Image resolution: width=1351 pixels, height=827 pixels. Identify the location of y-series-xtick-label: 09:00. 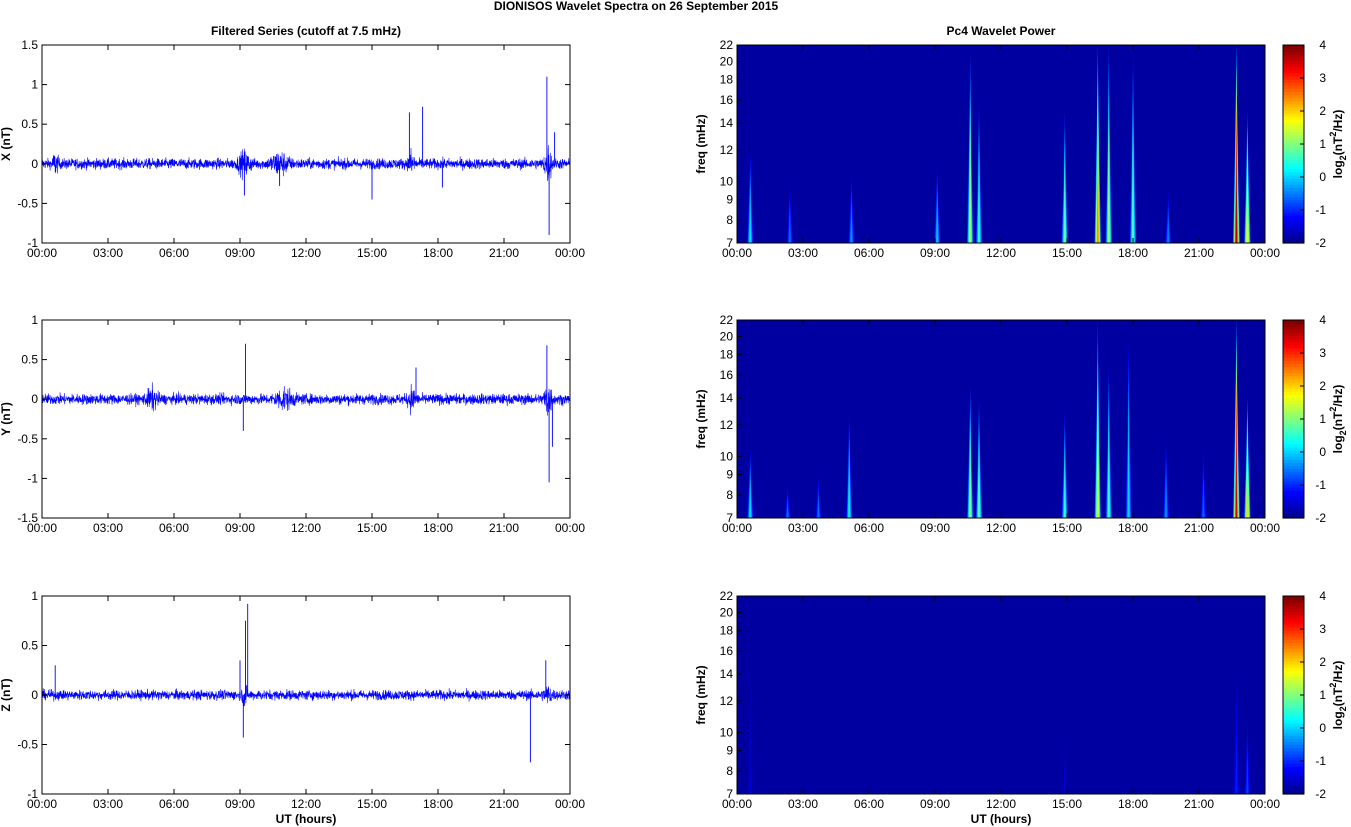
(240, 528).